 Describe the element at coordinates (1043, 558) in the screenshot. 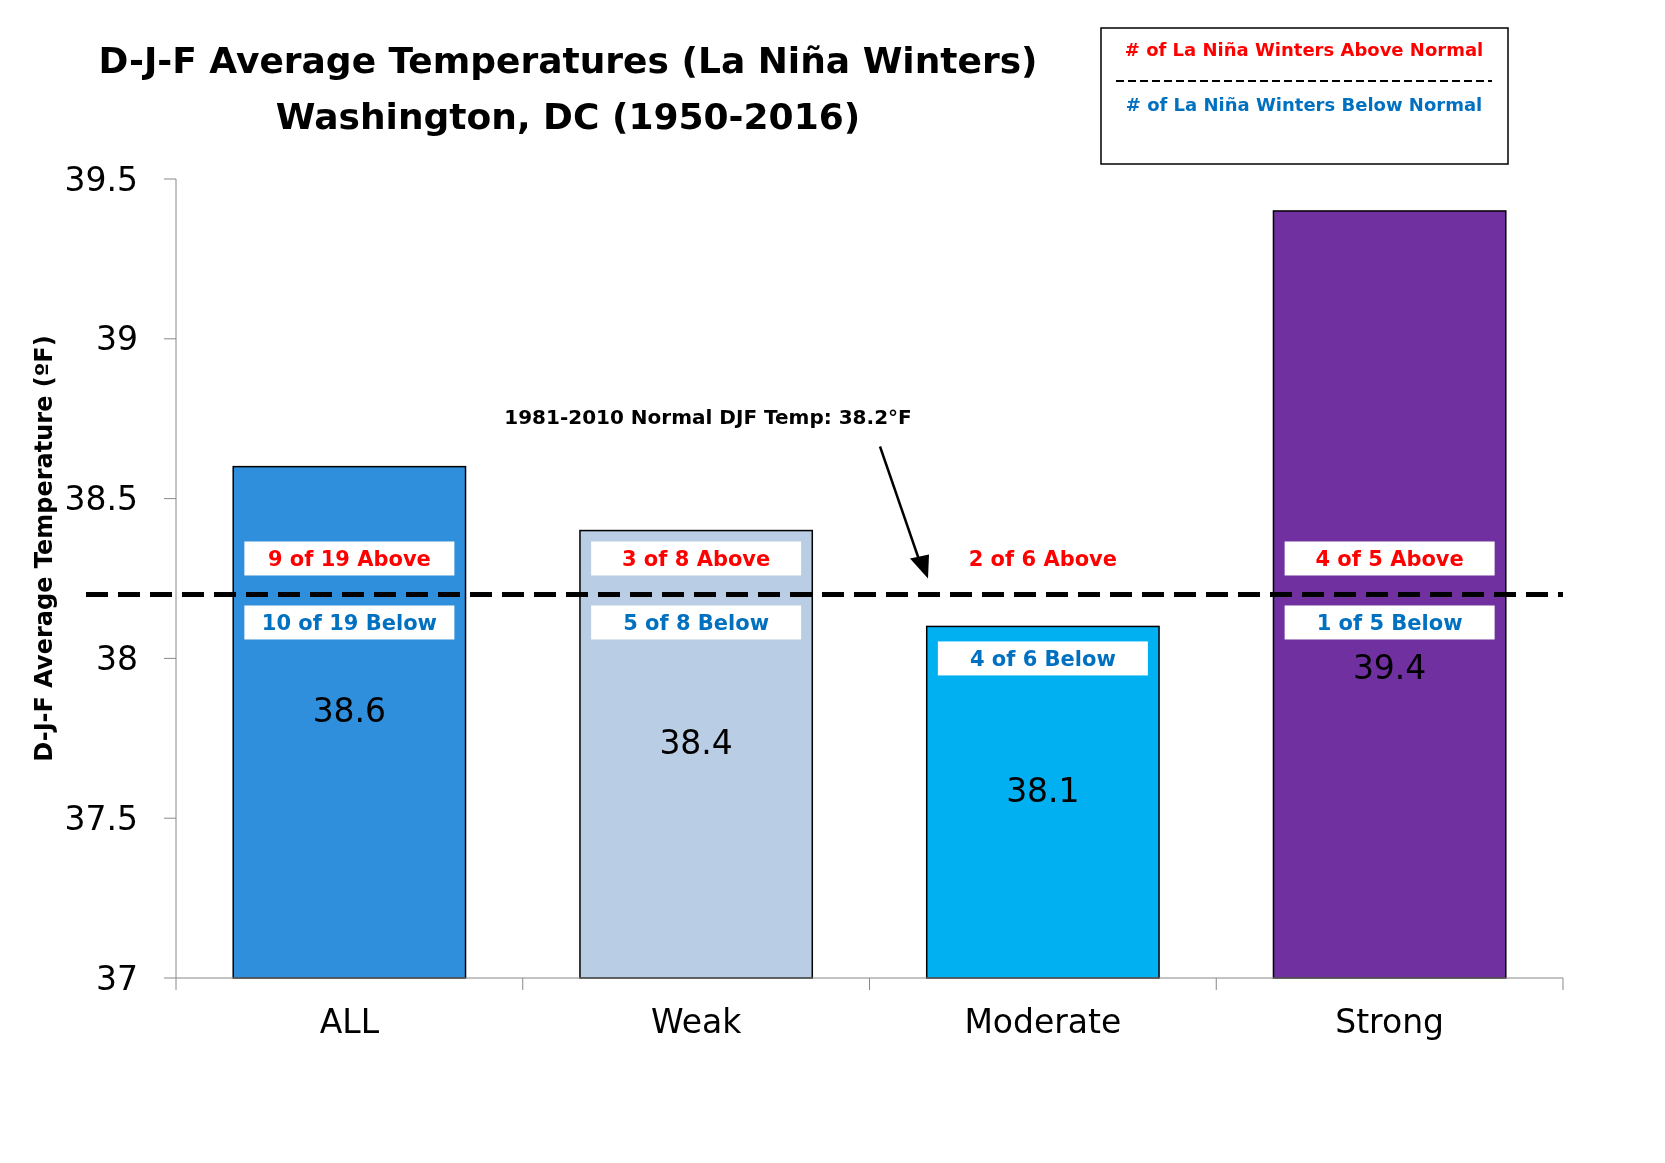

I see `annotation: 2 of 6 Above` at that location.